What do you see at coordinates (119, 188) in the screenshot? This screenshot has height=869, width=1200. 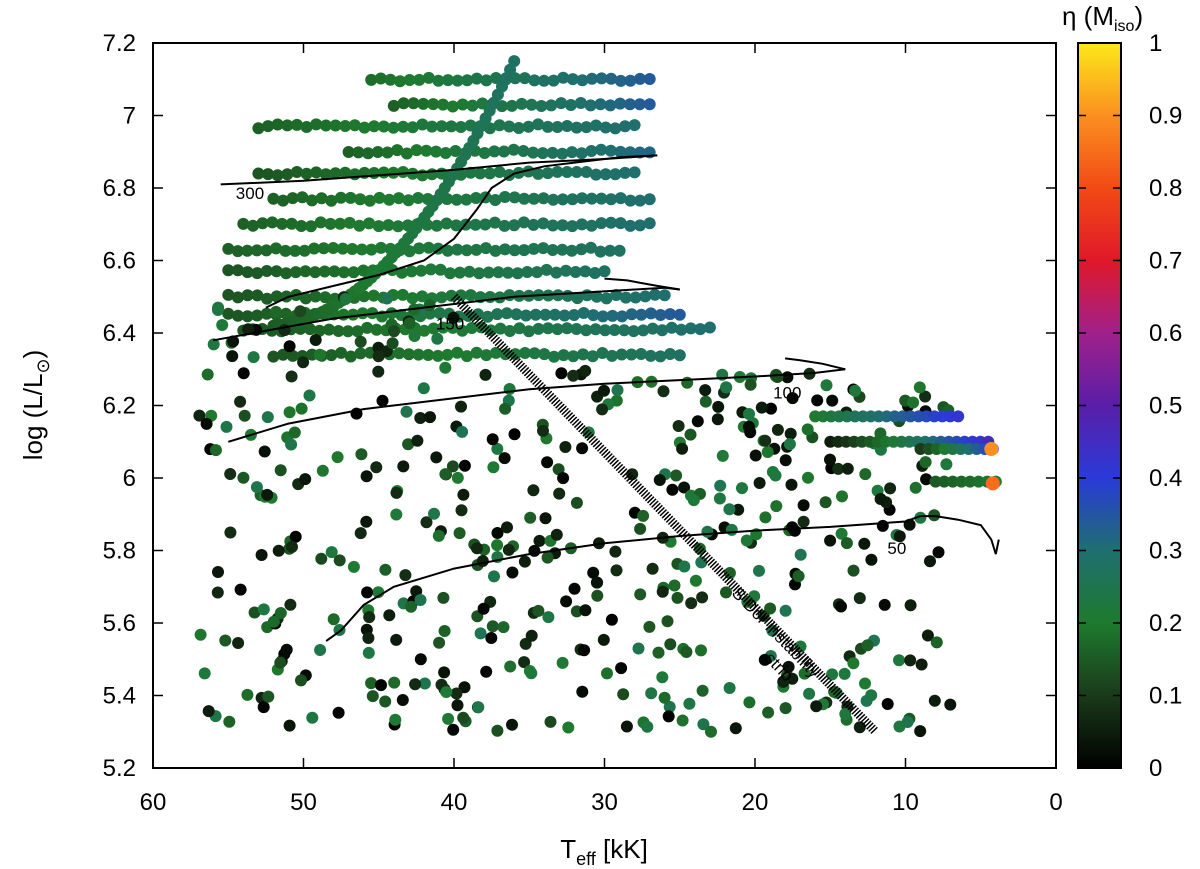 I see `y-tick-label: 6.8` at bounding box center [119, 188].